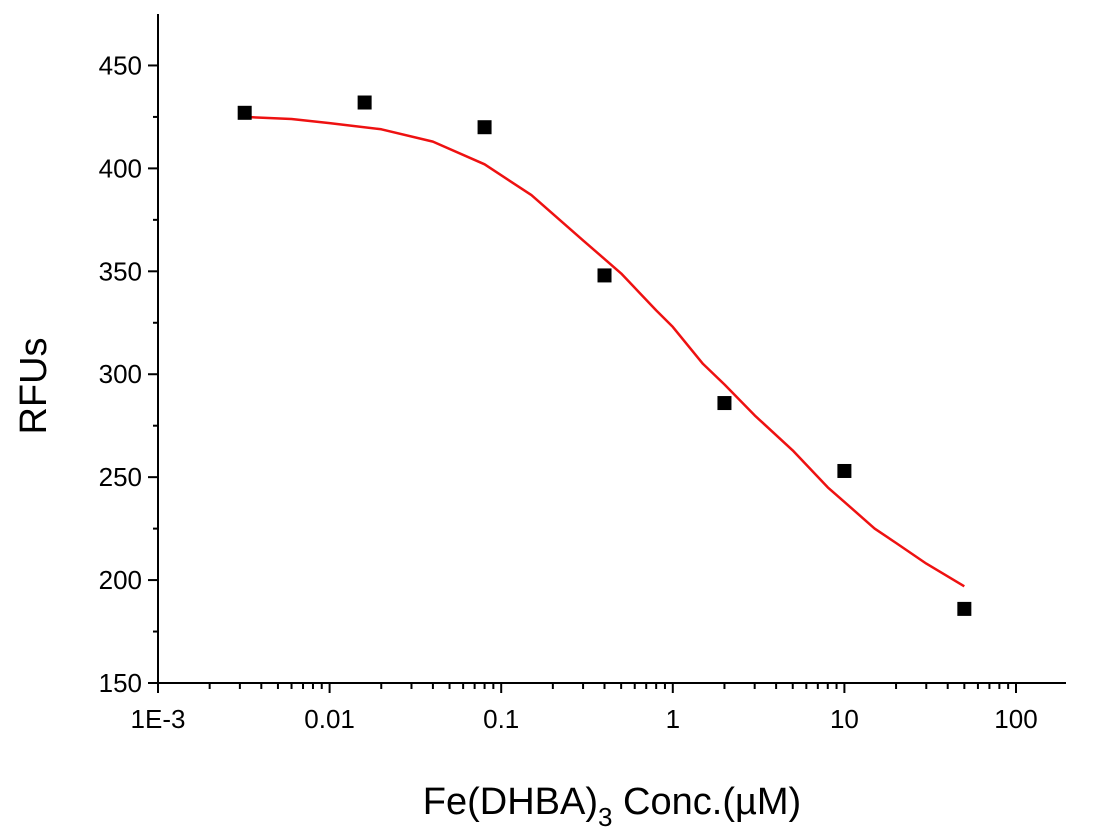 The height and width of the screenshot is (839, 1107). I want to click on x-tick-label: 1E-3, so click(158, 719).